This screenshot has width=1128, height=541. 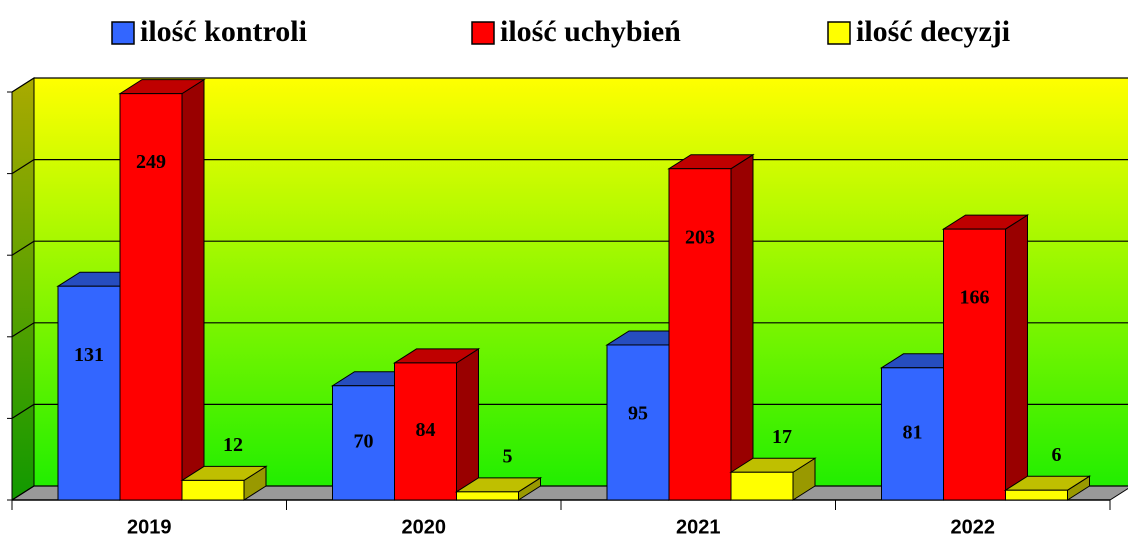 I want to click on legend-label: ilość uchybień, so click(x=590, y=31).